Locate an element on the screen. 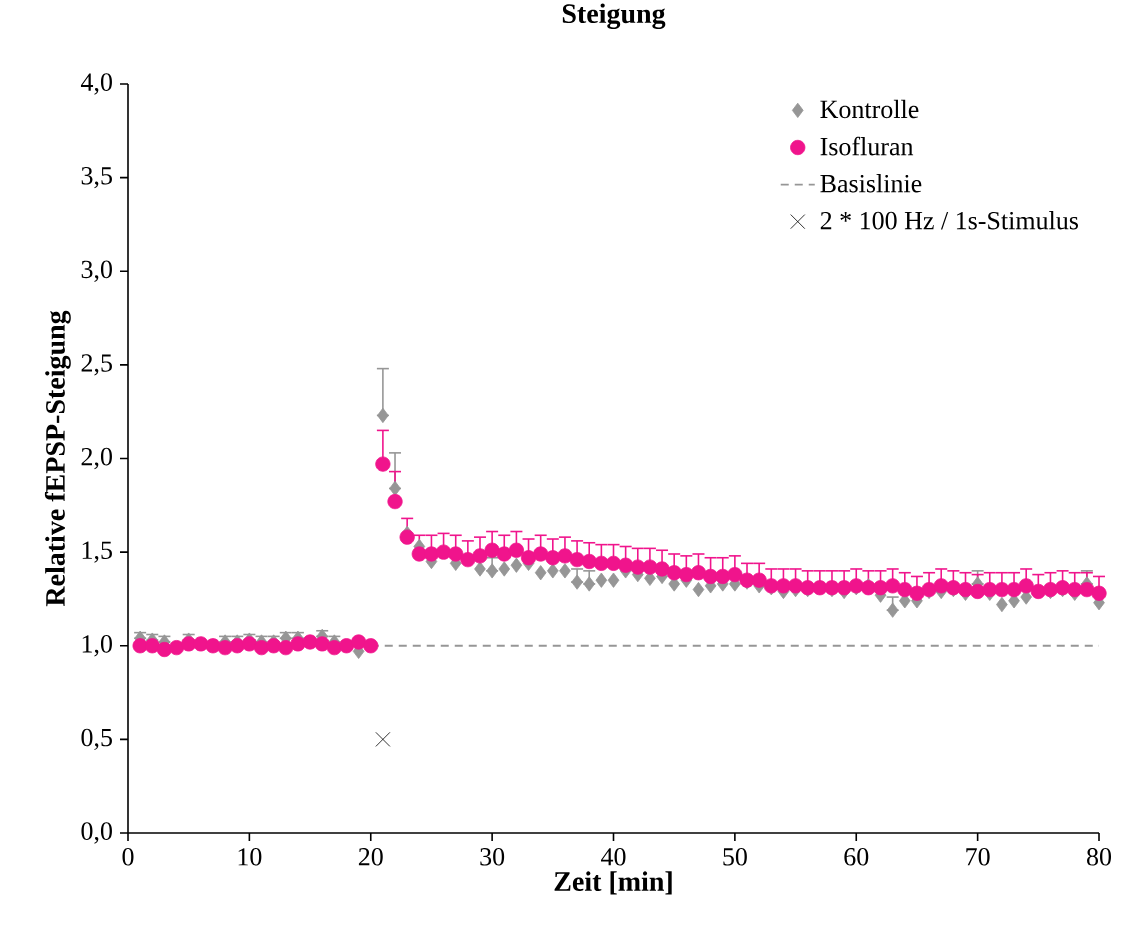 The height and width of the screenshot is (941, 1121). y-tick-label: 3,0 is located at coordinates (96, 271).